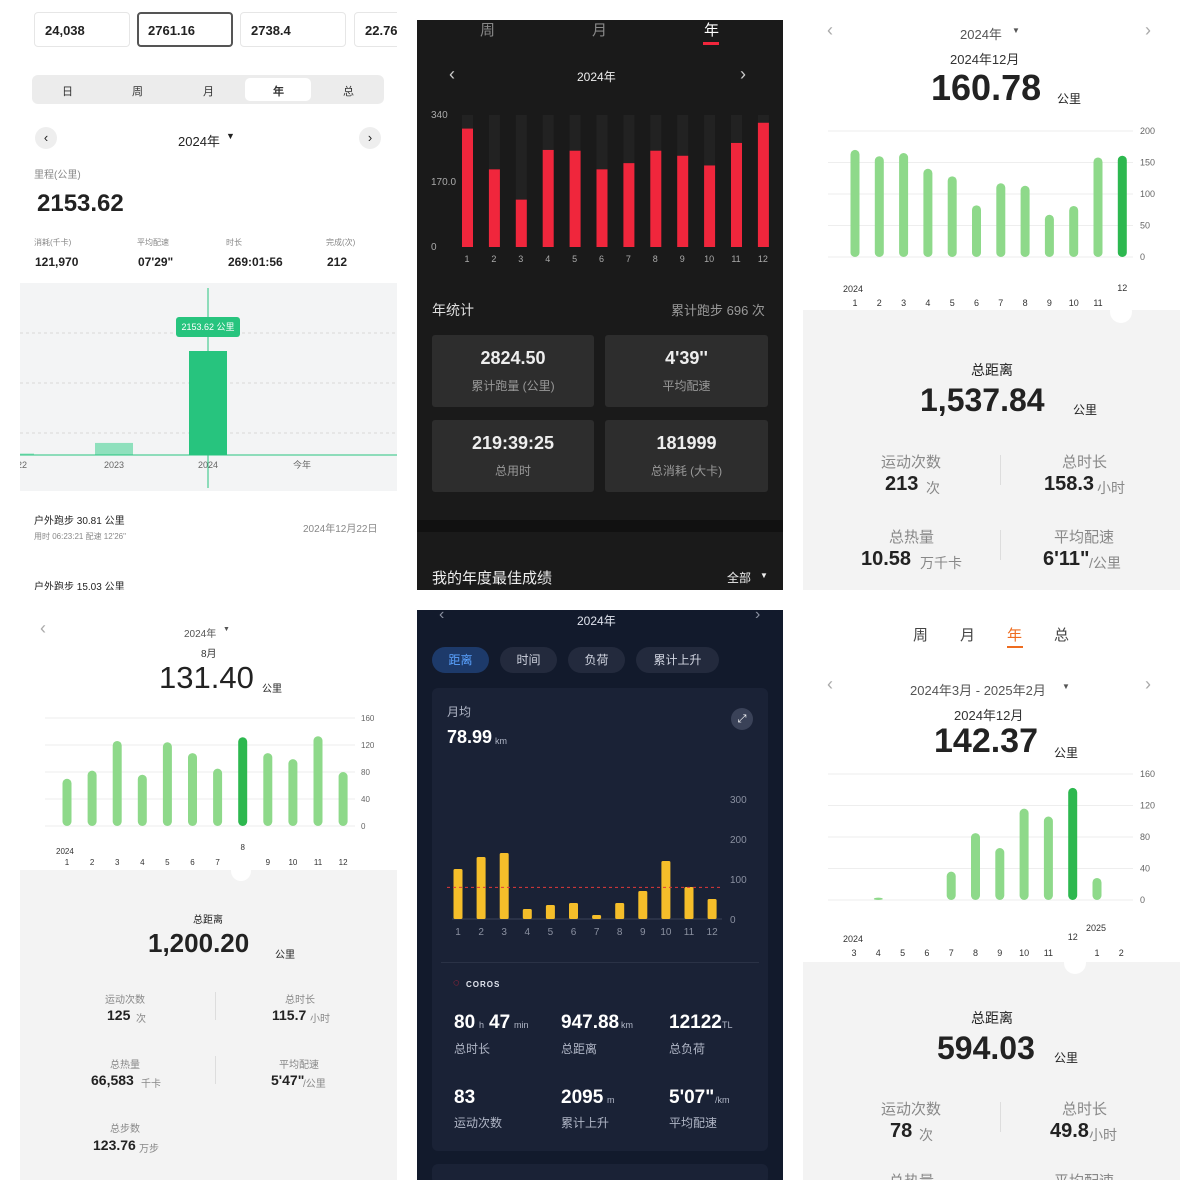  Describe the element at coordinates (596, 660) in the screenshot. I see `tab-load: 负荷` at that location.